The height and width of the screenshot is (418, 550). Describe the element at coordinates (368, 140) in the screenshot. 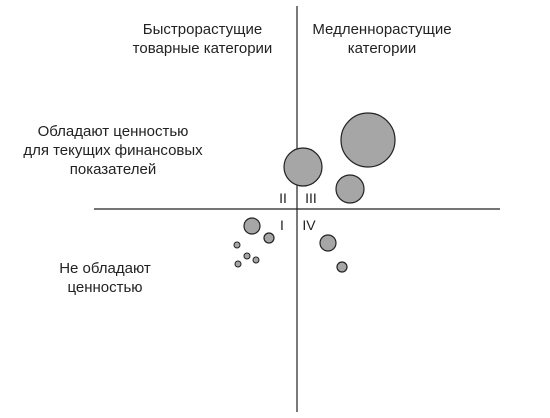

I see `bubble-q3-large` at that location.